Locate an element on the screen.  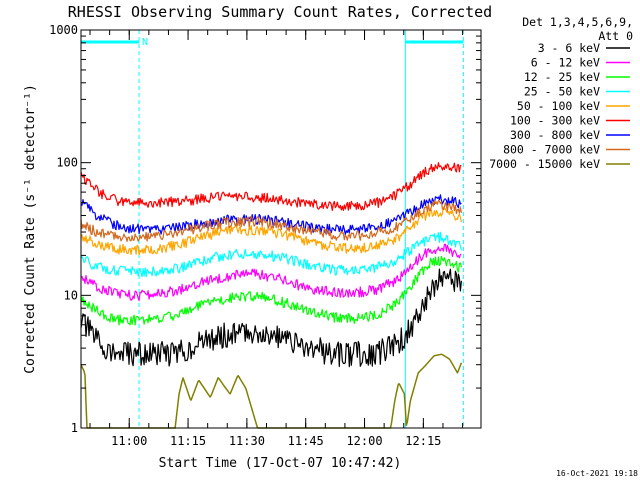
night-marker-label: N is located at coordinates (145, 42).